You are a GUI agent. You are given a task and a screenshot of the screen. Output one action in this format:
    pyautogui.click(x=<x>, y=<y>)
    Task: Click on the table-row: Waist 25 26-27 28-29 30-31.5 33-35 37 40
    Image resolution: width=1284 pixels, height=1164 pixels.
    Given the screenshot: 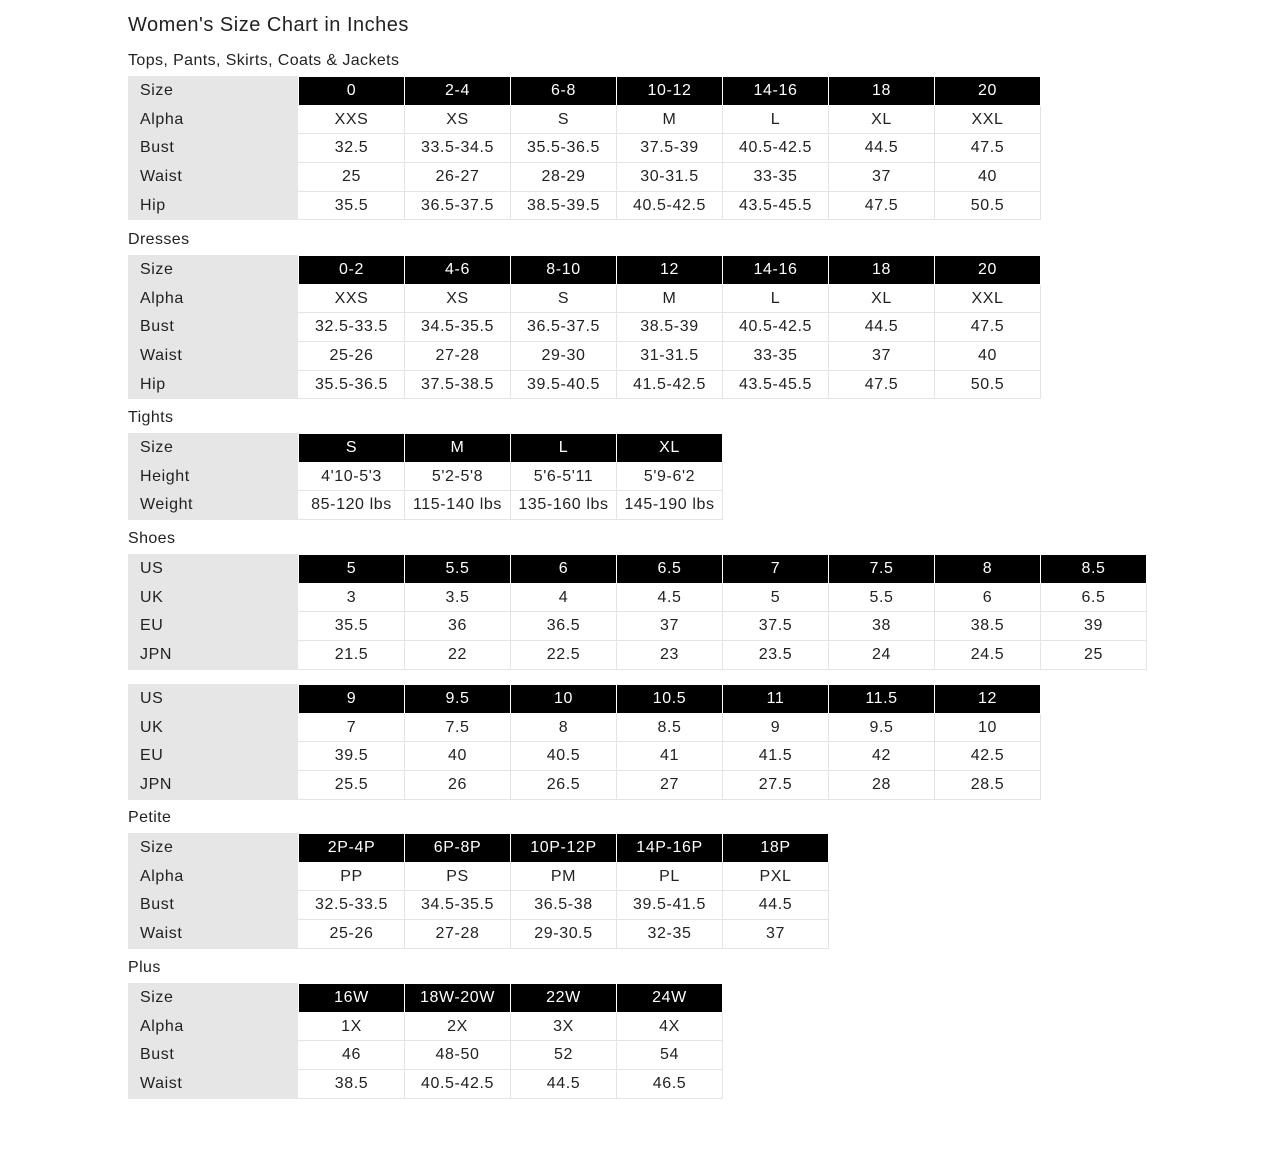 What is the action you would take?
    pyautogui.click(x=584, y=177)
    